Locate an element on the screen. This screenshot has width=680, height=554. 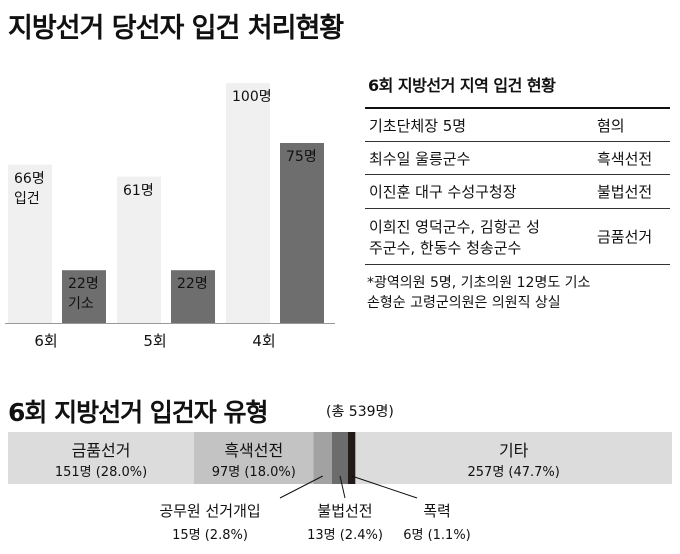
stacked-chart-subtitle: (총 539명) is located at coordinates (360, 412).